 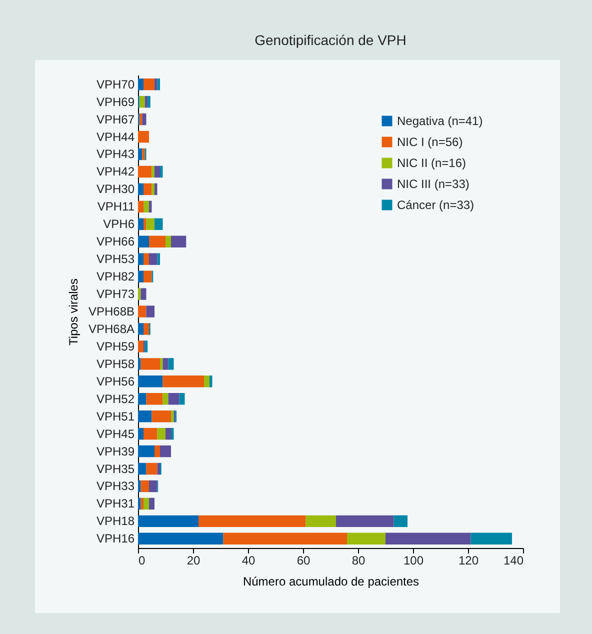 I want to click on y-tick-label: VPH45, so click(x=115, y=433).